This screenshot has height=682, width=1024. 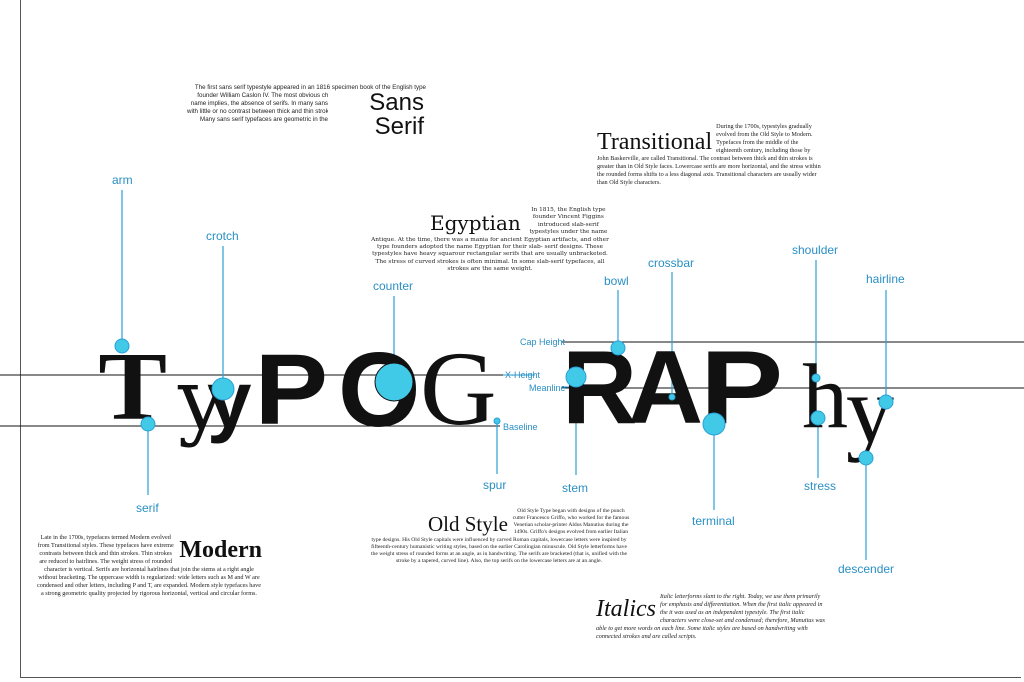 What do you see at coordinates (547, 388) in the screenshot?
I see `guide-meanline: Meanline` at bounding box center [547, 388].